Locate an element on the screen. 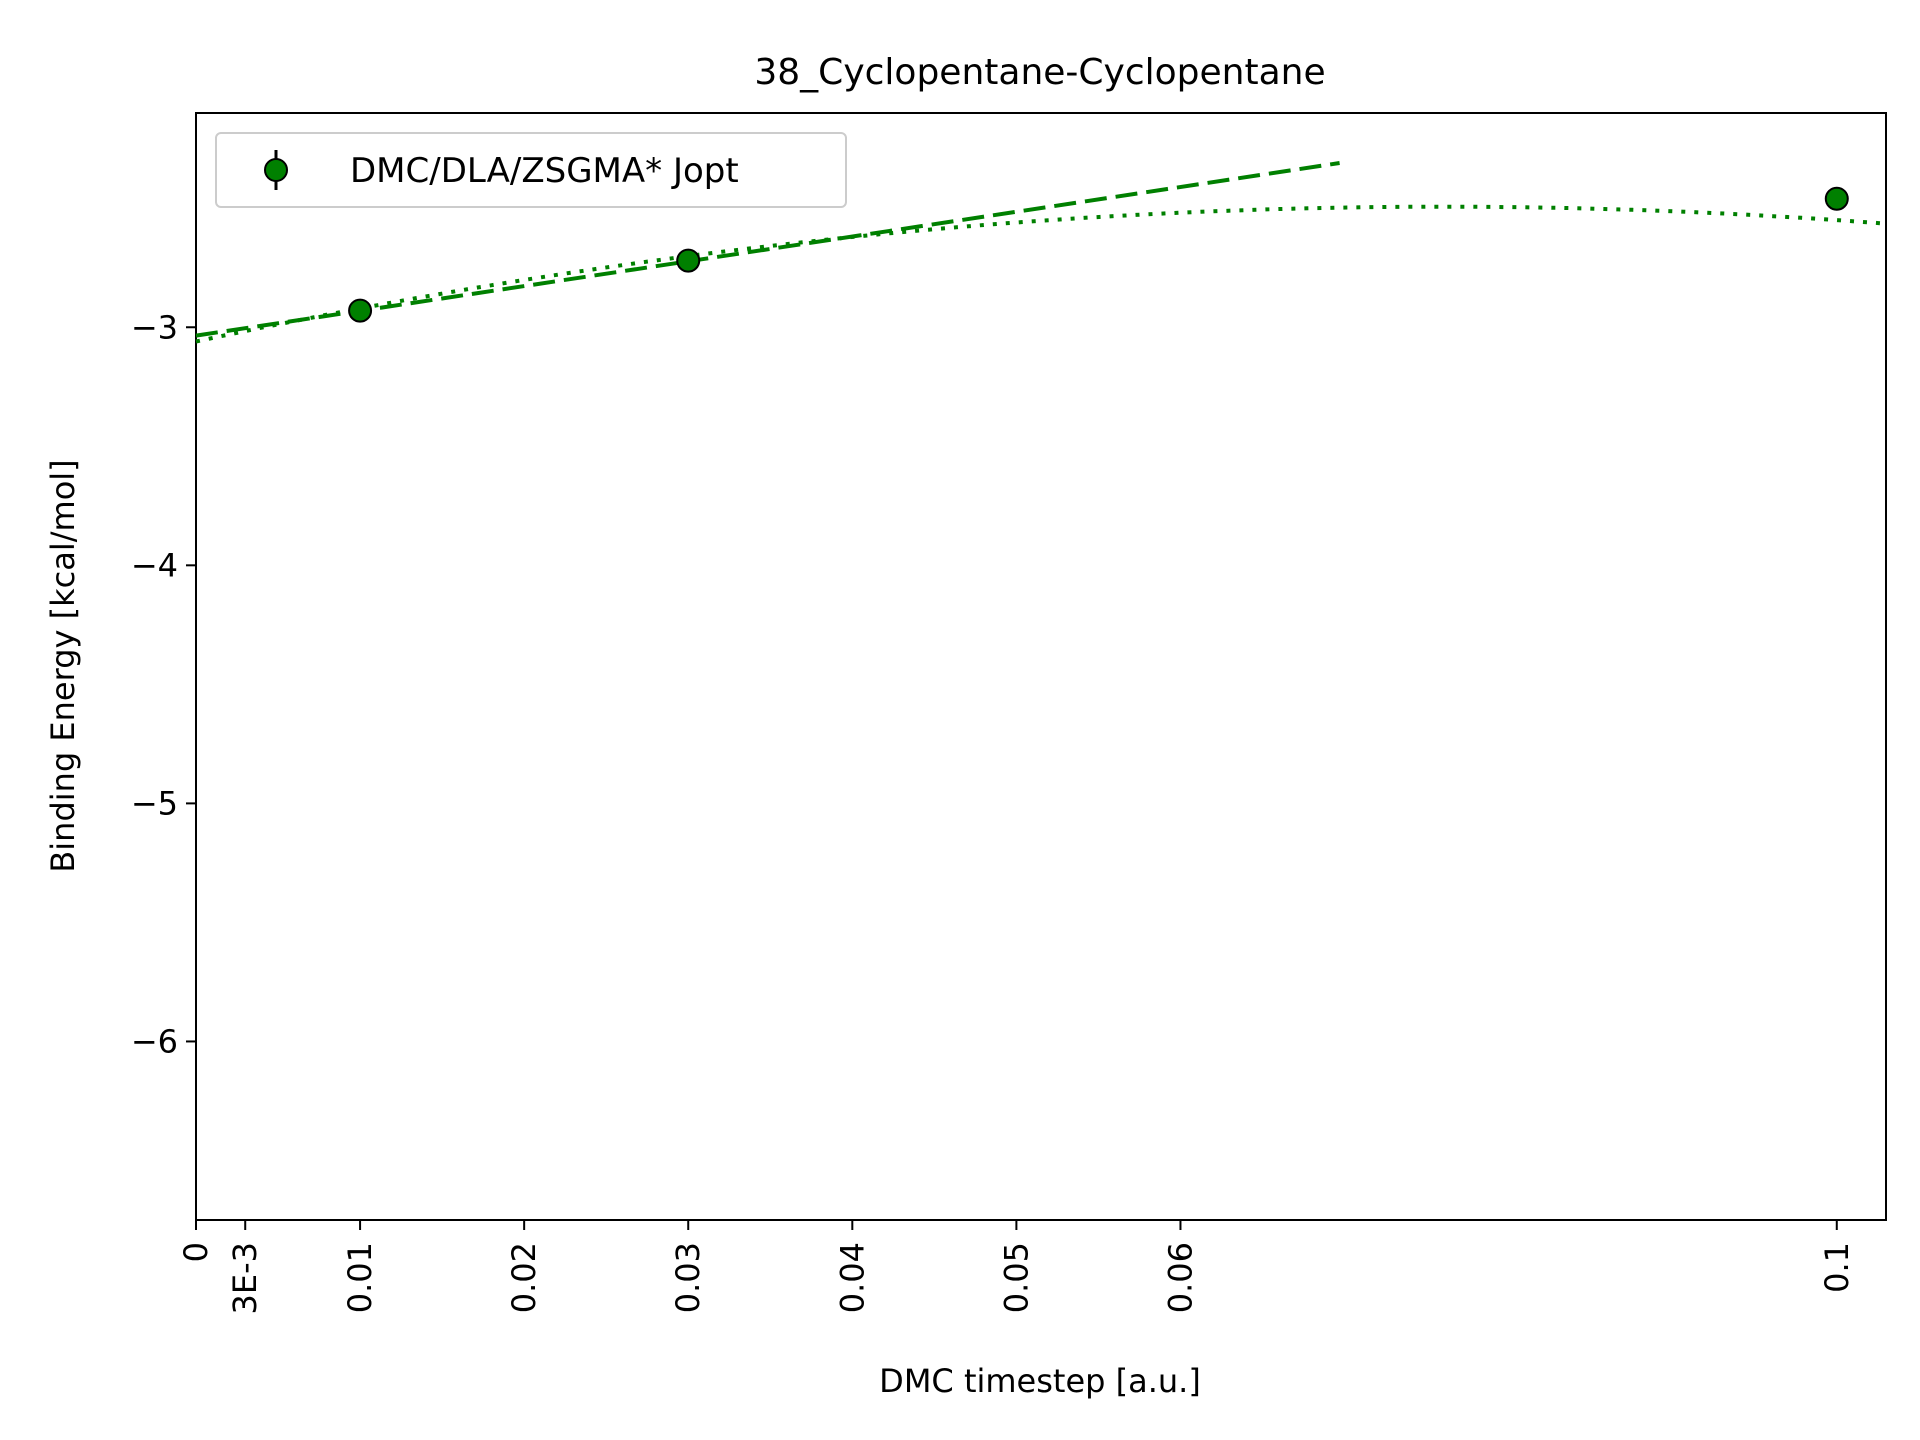 Image resolution: width=1920 pixels, height=1440 pixels. legend-box is located at coordinates (531, 170).